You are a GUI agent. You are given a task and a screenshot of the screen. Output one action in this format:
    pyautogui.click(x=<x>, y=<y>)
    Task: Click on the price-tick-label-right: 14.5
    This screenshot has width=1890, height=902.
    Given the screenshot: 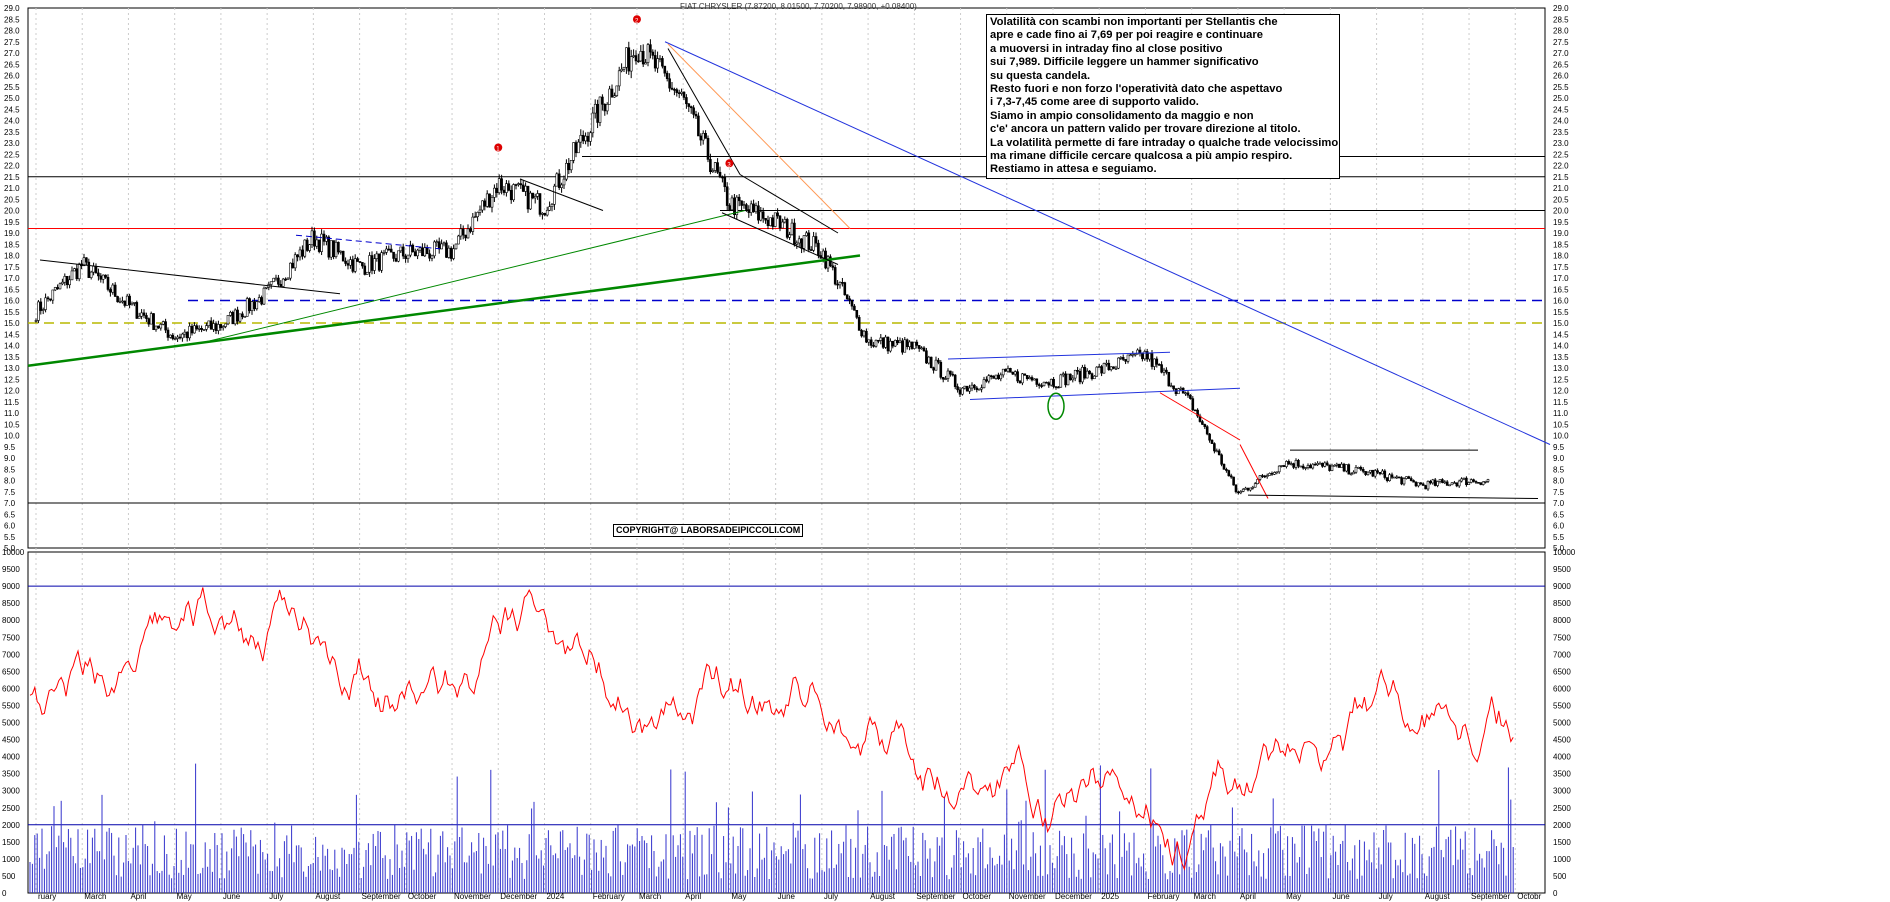 What is the action you would take?
    pyautogui.click(x=1561, y=334)
    